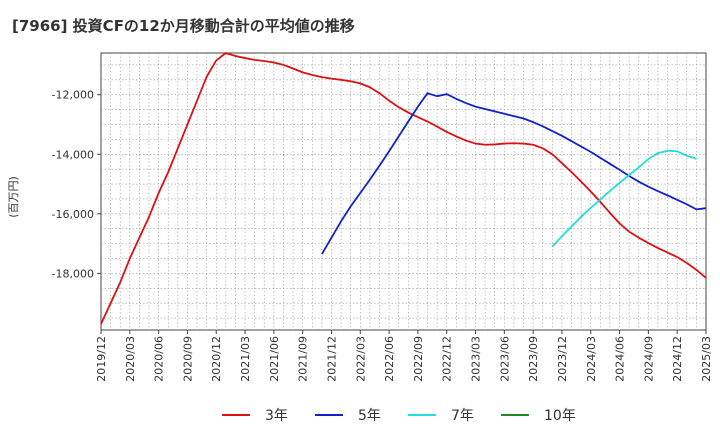 The height and width of the screenshot is (440, 720). I want to click on x-tick-label: 2024/06, so click(620, 359).